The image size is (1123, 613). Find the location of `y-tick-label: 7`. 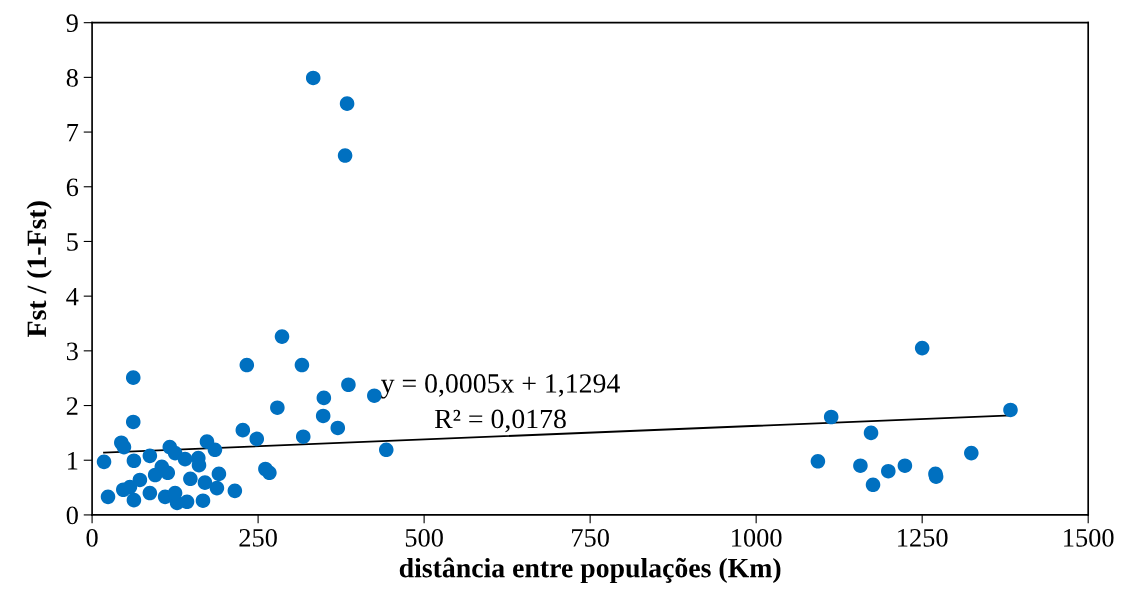

y-tick-label: 7 is located at coordinates (73, 132).